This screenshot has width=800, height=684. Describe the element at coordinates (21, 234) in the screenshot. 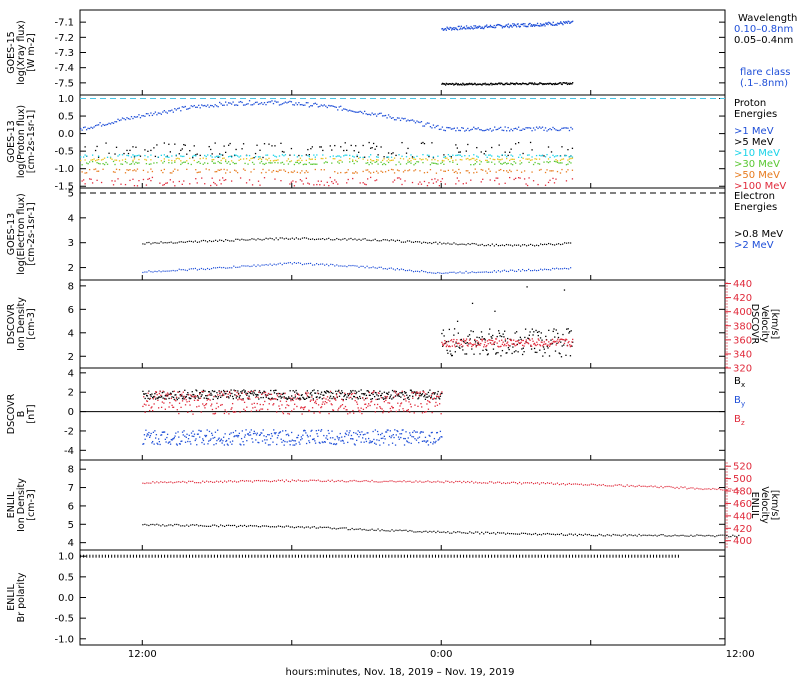

I see `y-axis-label: log(Electron flux)` at that location.